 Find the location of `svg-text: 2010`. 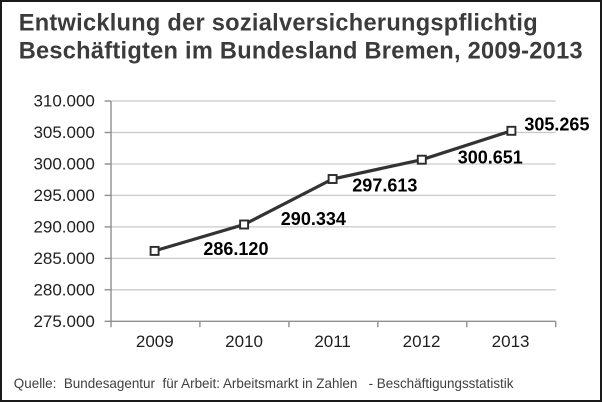

svg-text: 2010 is located at coordinates (244, 341).